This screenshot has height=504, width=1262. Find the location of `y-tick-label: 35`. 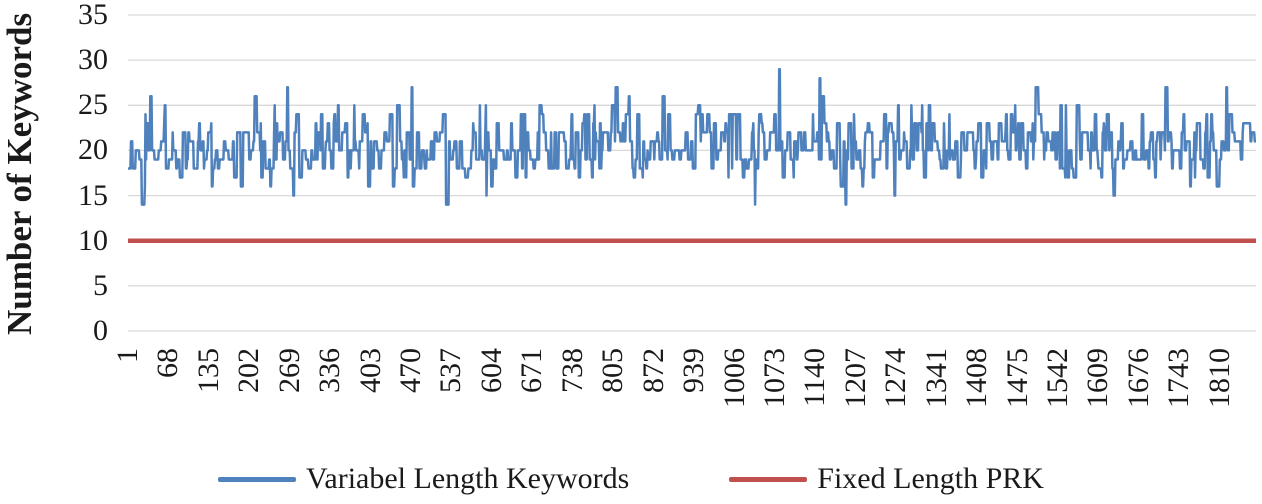

y-tick-label: 35 is located at coordinates (93, 15).